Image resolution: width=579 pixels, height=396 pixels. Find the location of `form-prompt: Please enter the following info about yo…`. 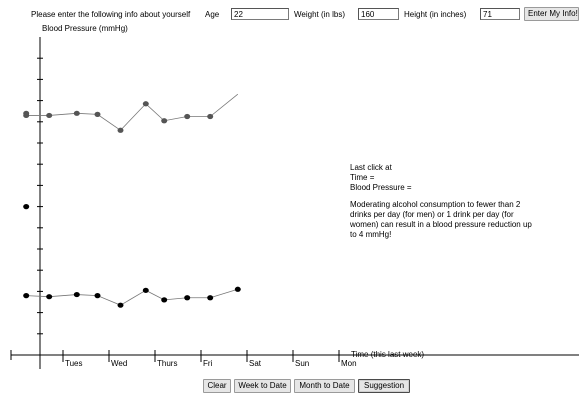

form-prompt: Please enter the following info about yo… is located at coordinates (111, 14).